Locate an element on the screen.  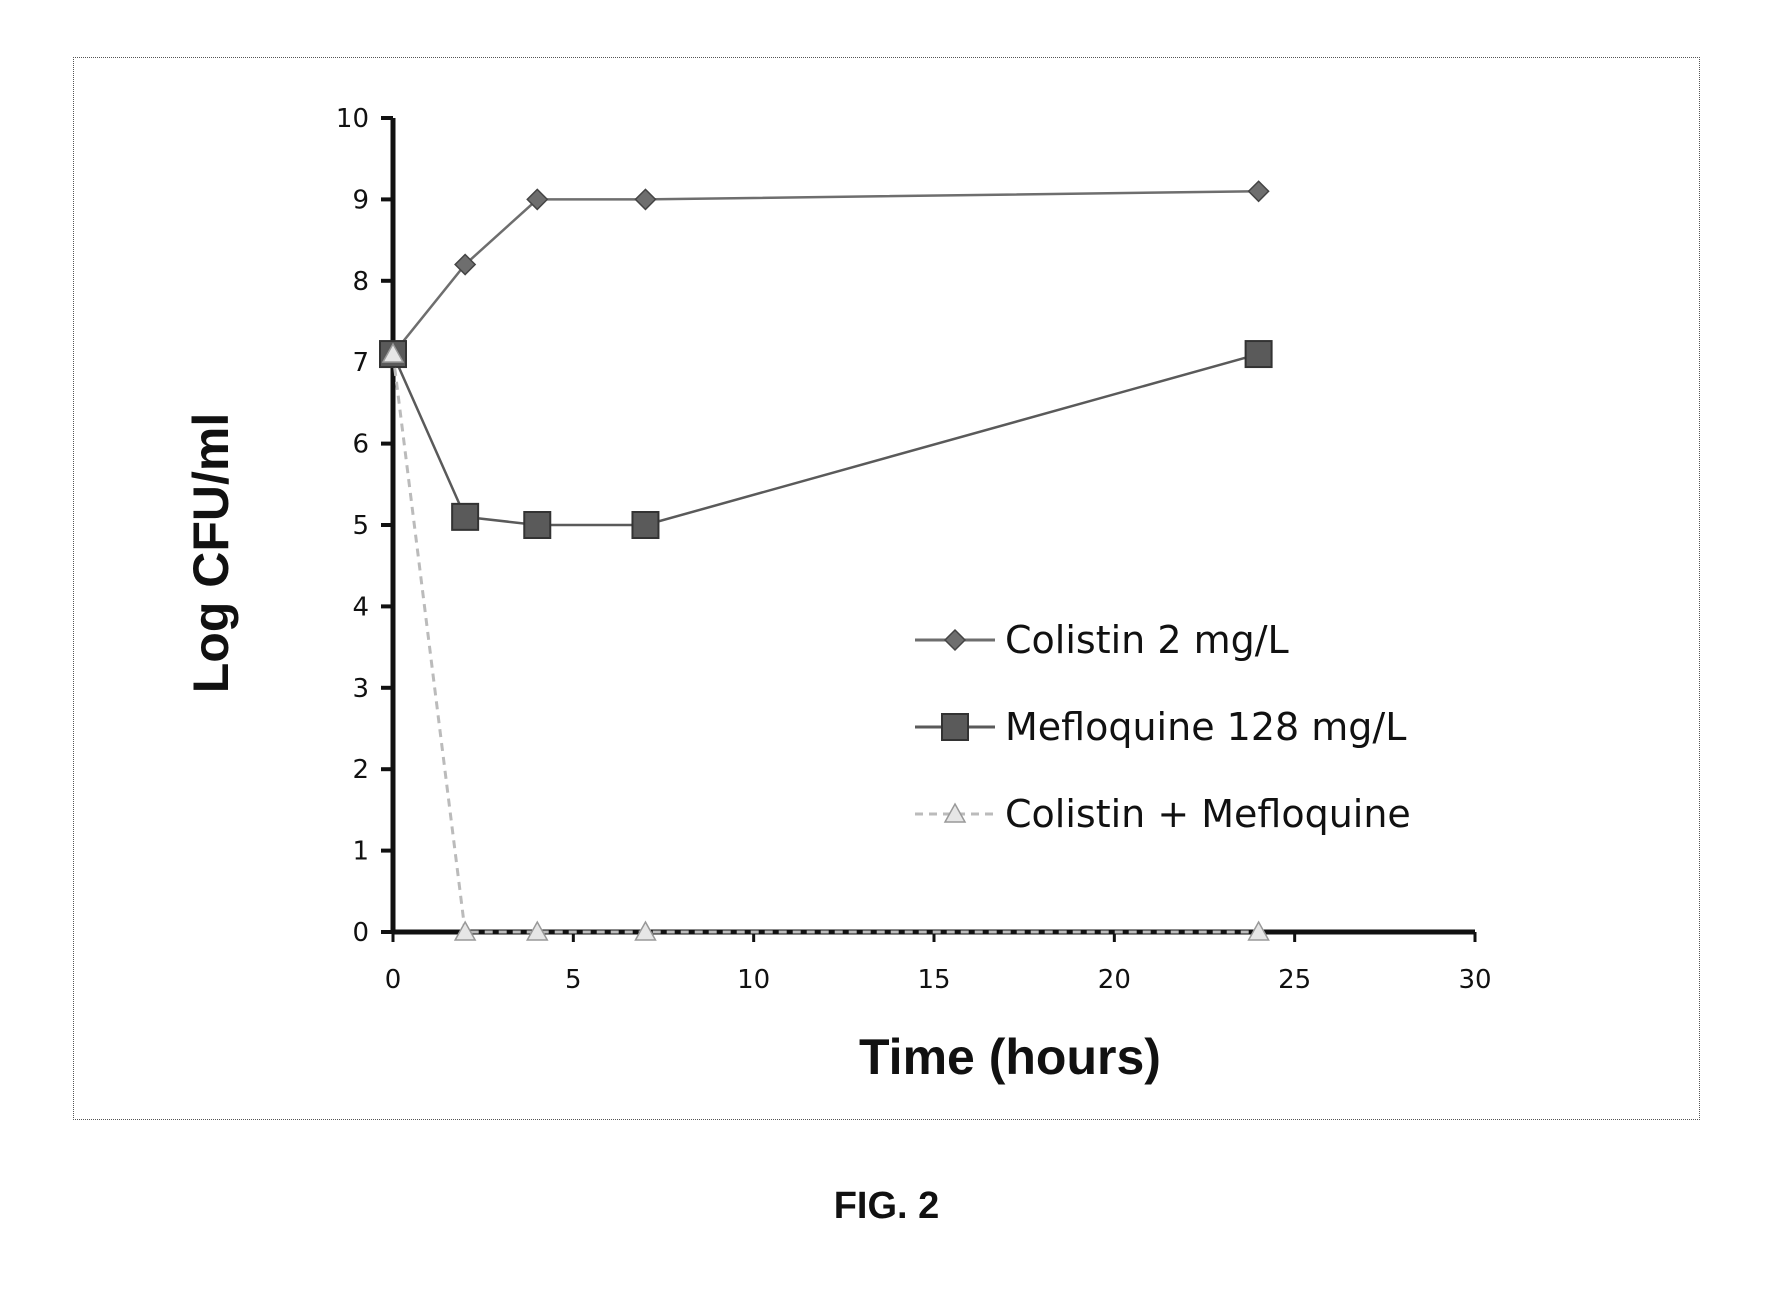
y-axis-title: Log CFU/ml is located at coordinates (211, 553).